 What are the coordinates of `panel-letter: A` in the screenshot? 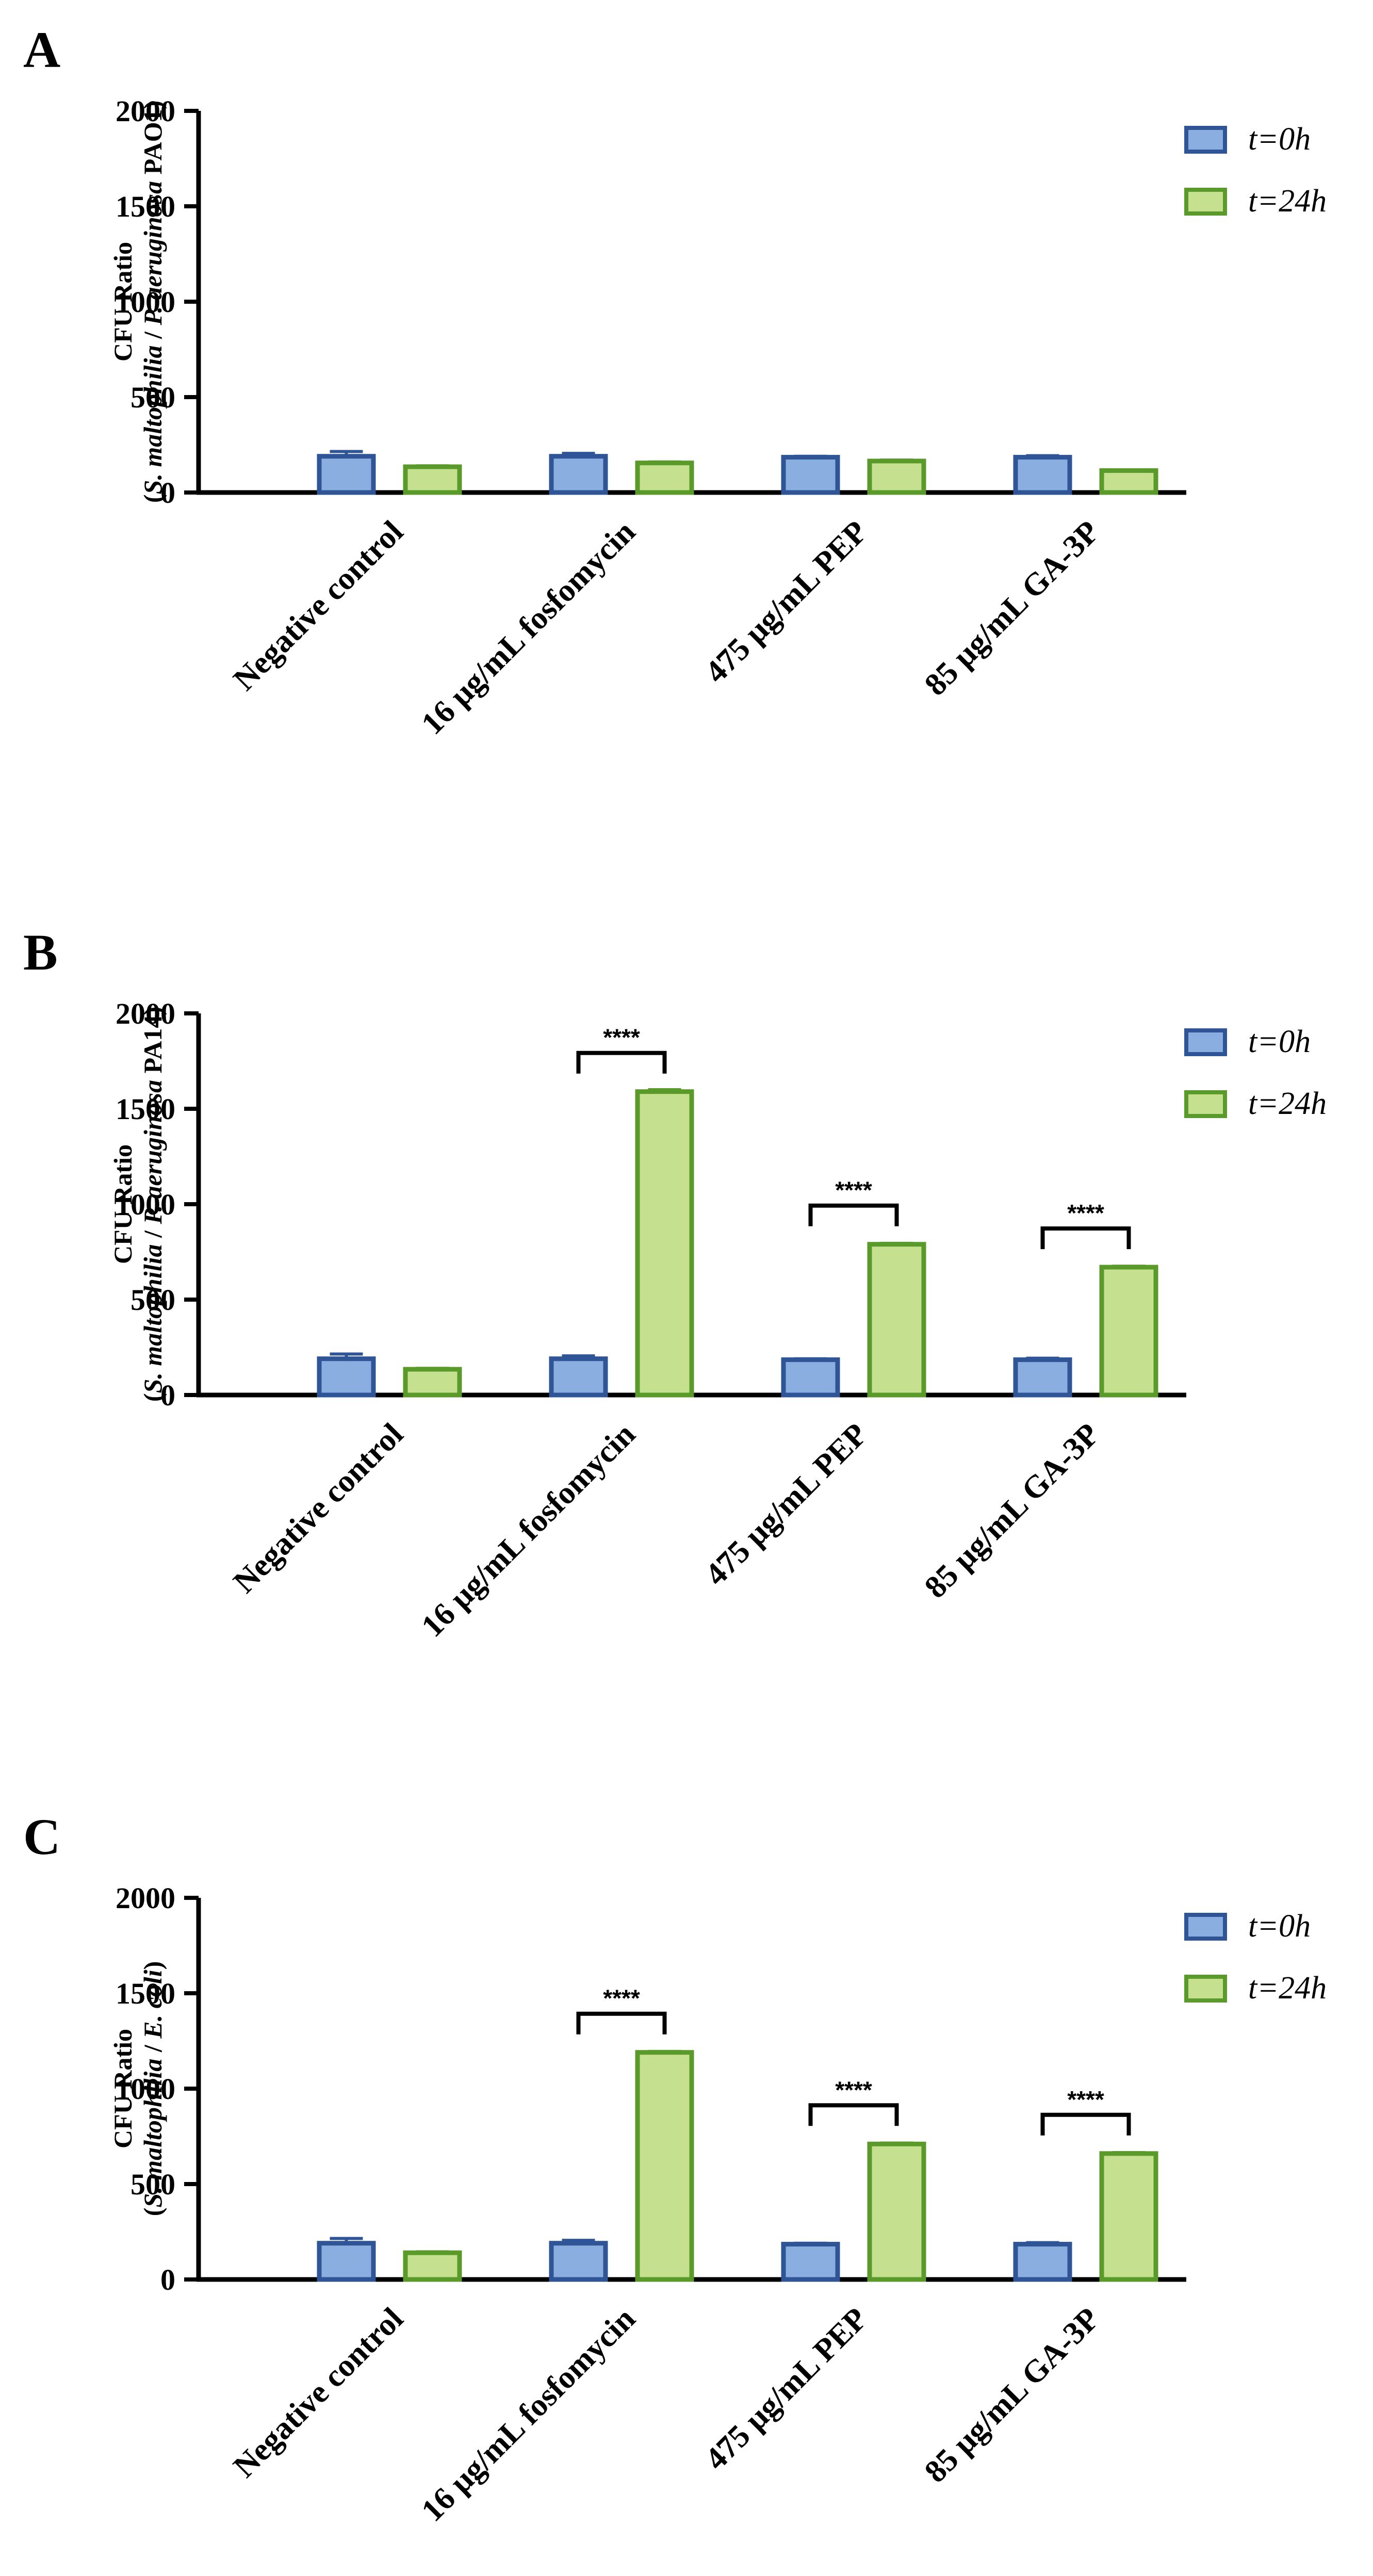 It's located at (41, 50).